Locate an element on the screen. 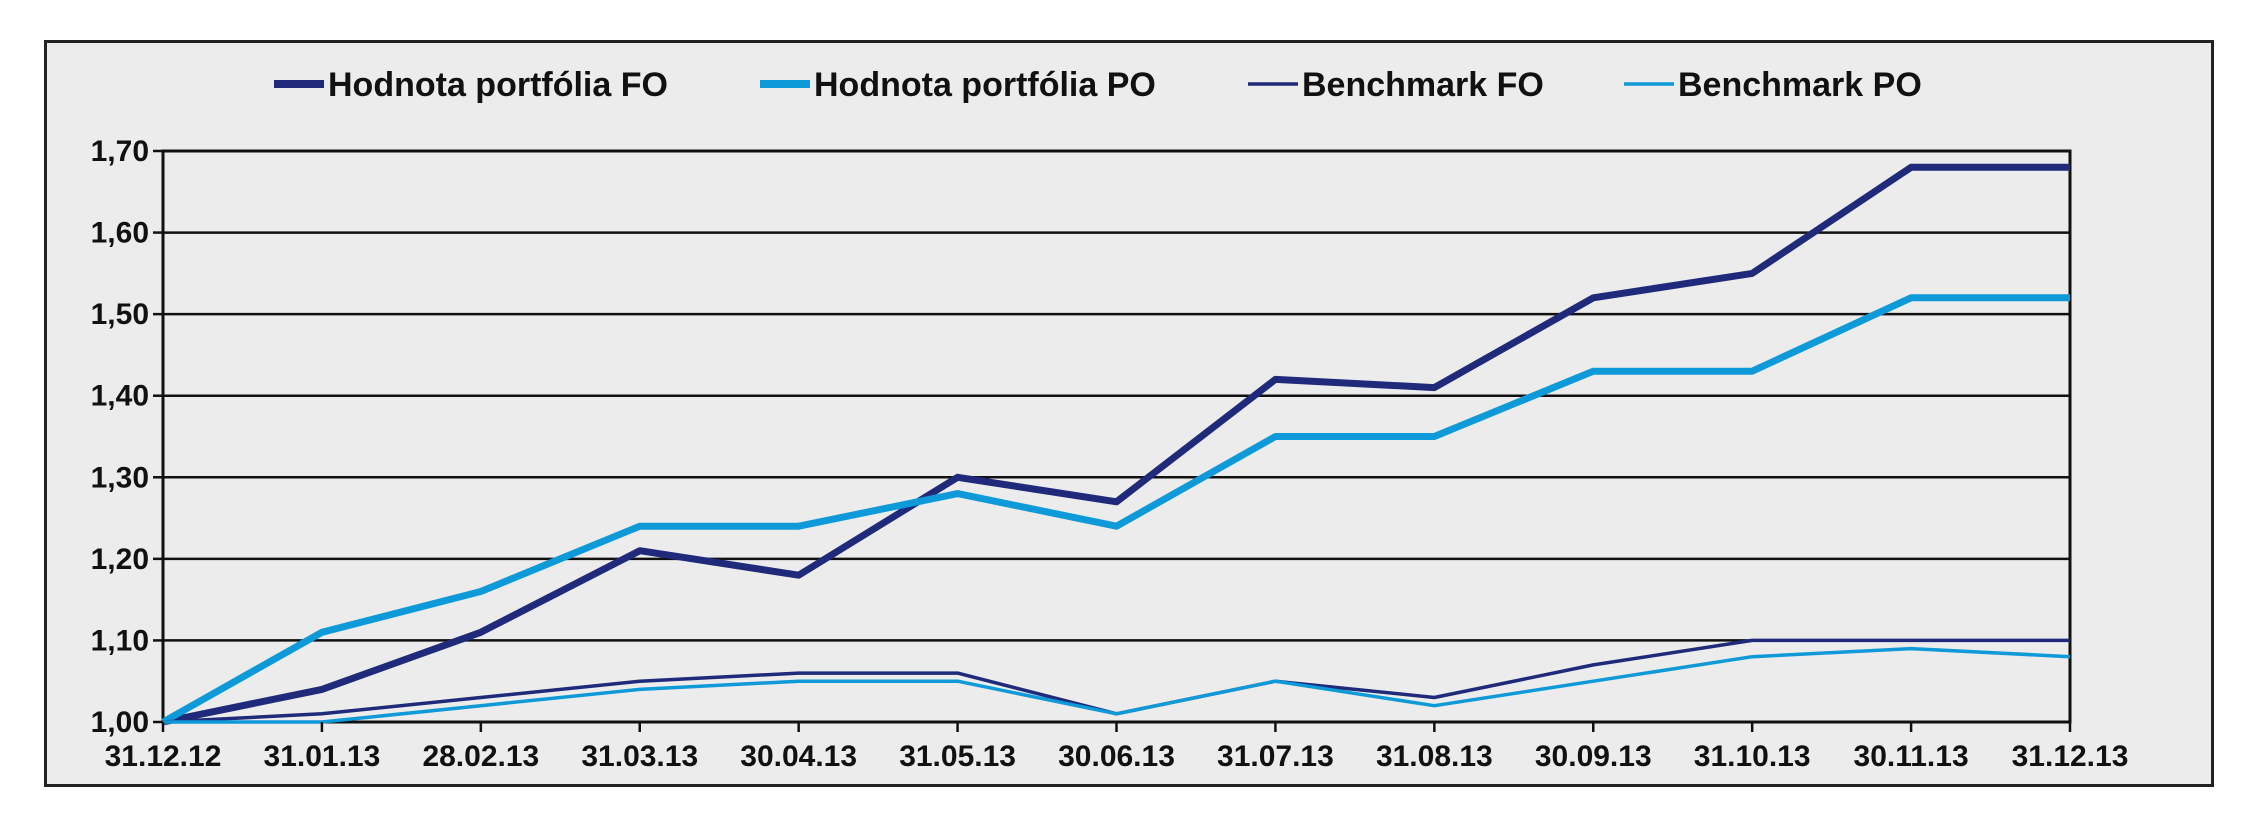 This screenshot has height=827, width=2244. x-tick-label: 31.08.13 is located at coordinates (1434, 756).